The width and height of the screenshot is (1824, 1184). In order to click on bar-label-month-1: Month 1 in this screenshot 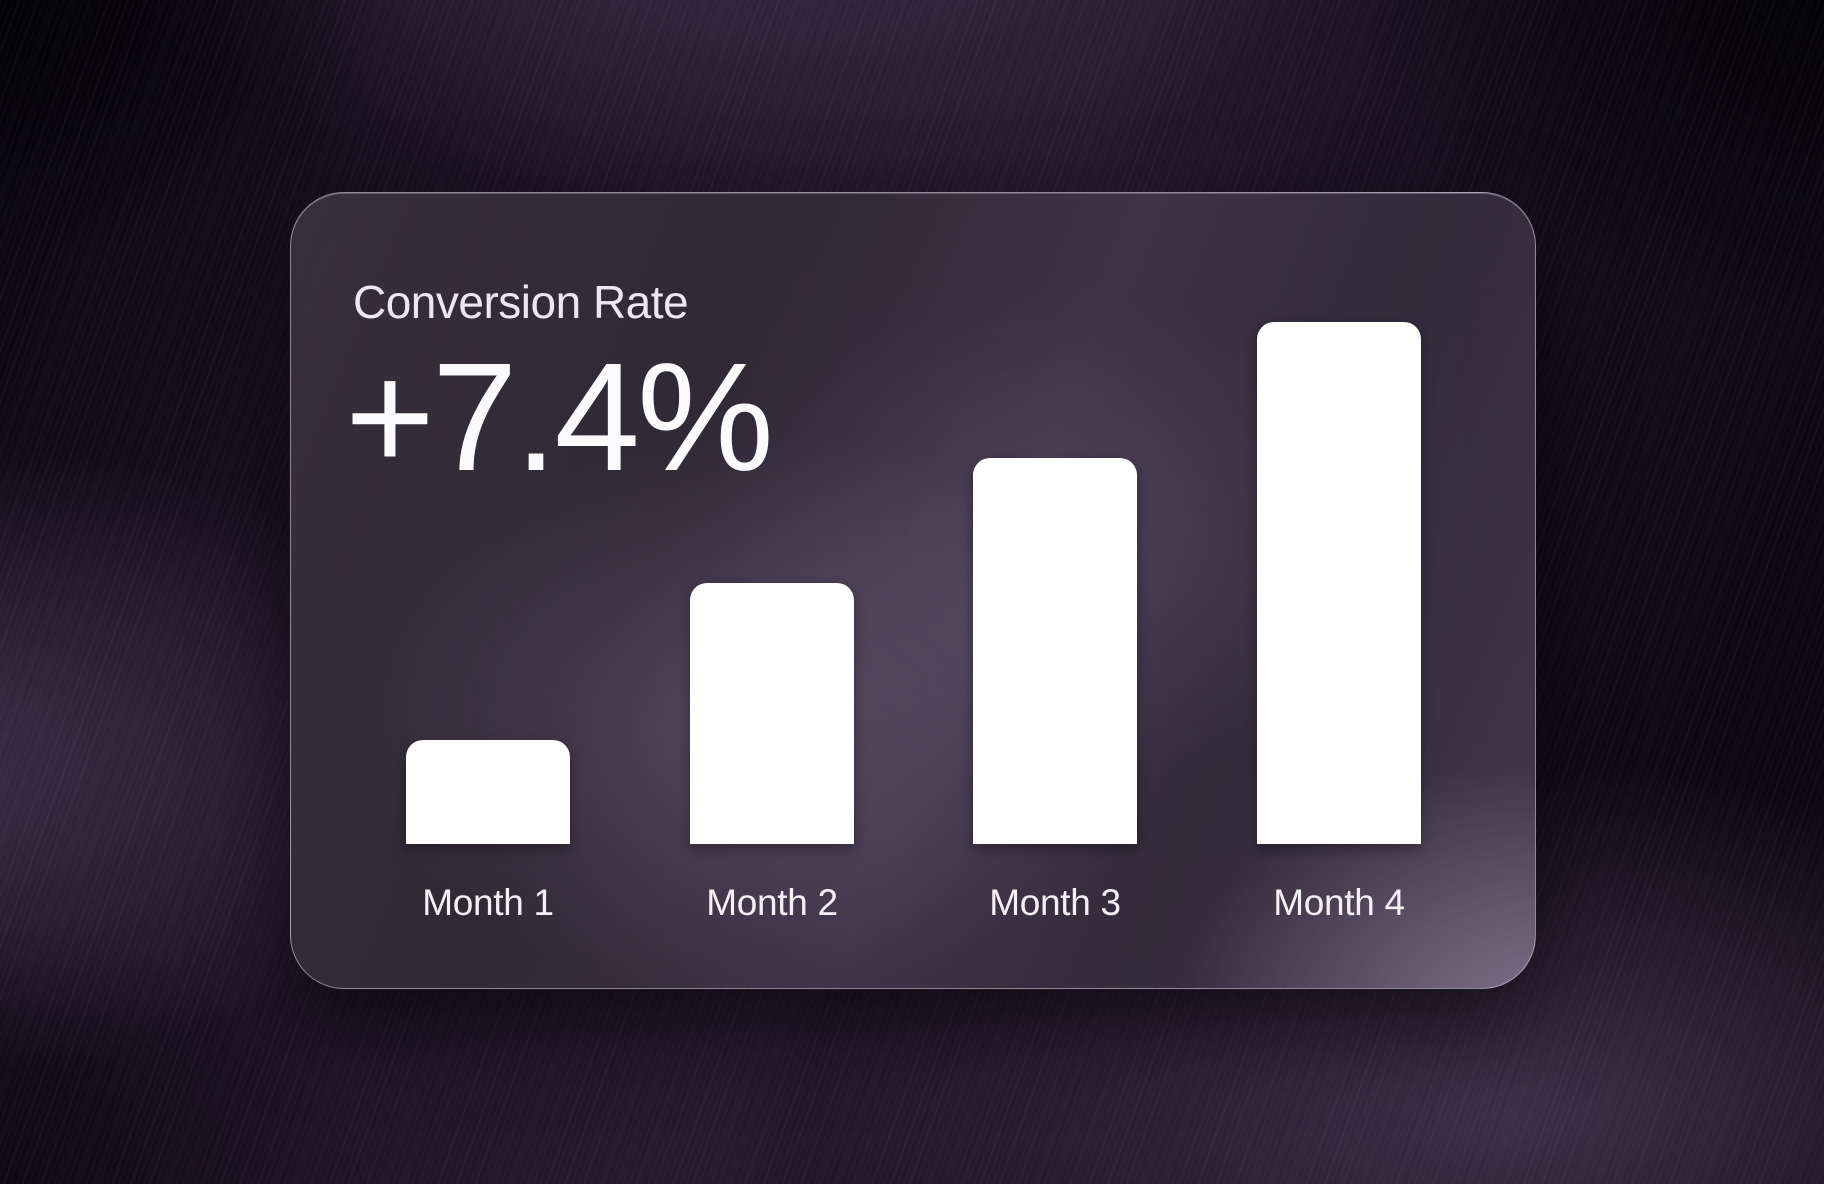, I will do `click(488, 902)`.